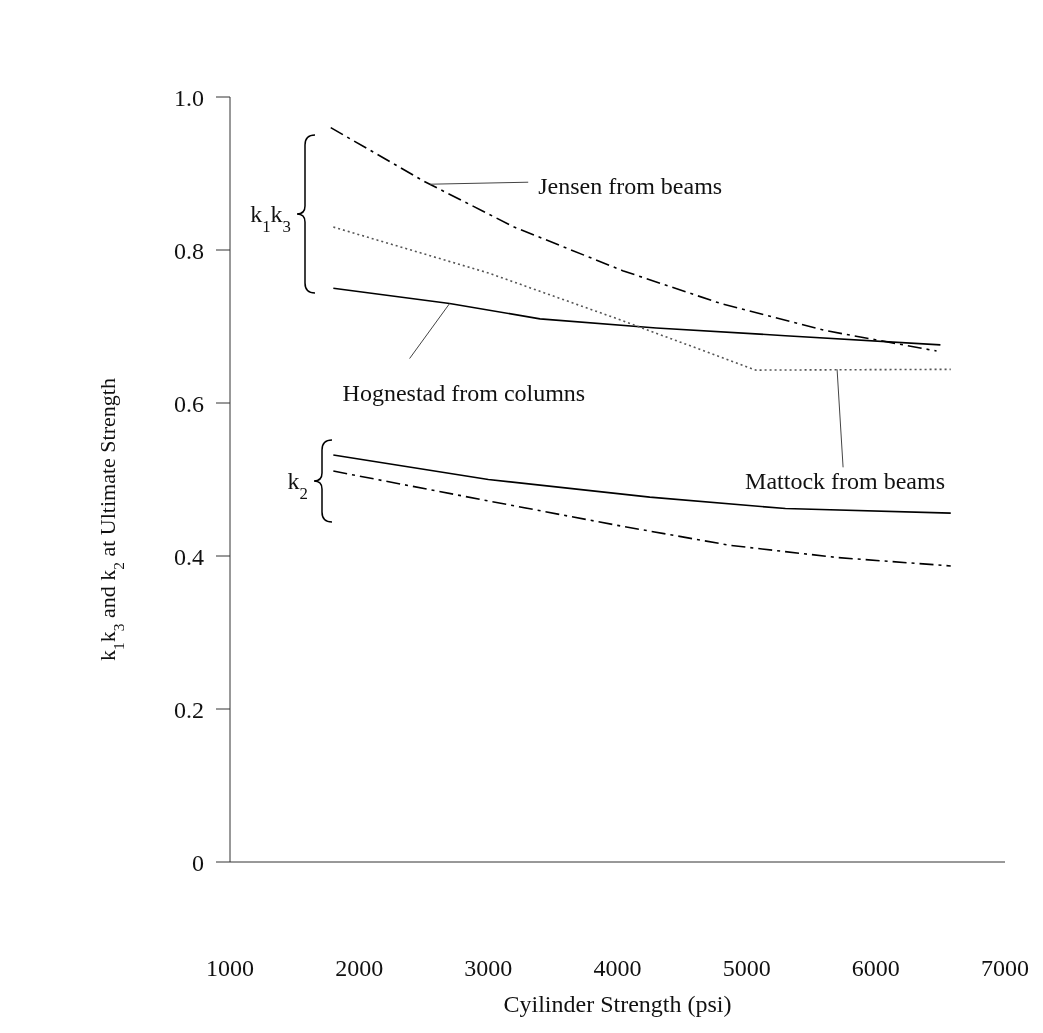  I want to click on annotation: Hognestad from columns, so click(464, 392).